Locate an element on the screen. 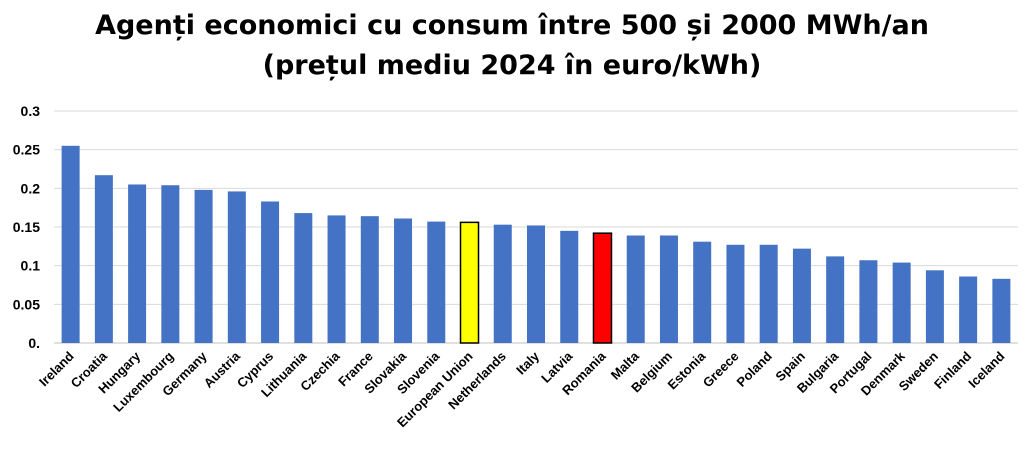 Image resolution: width=1024 pixels, height=454 pixels. bar-slovenia is located at coordinates (436, 282).